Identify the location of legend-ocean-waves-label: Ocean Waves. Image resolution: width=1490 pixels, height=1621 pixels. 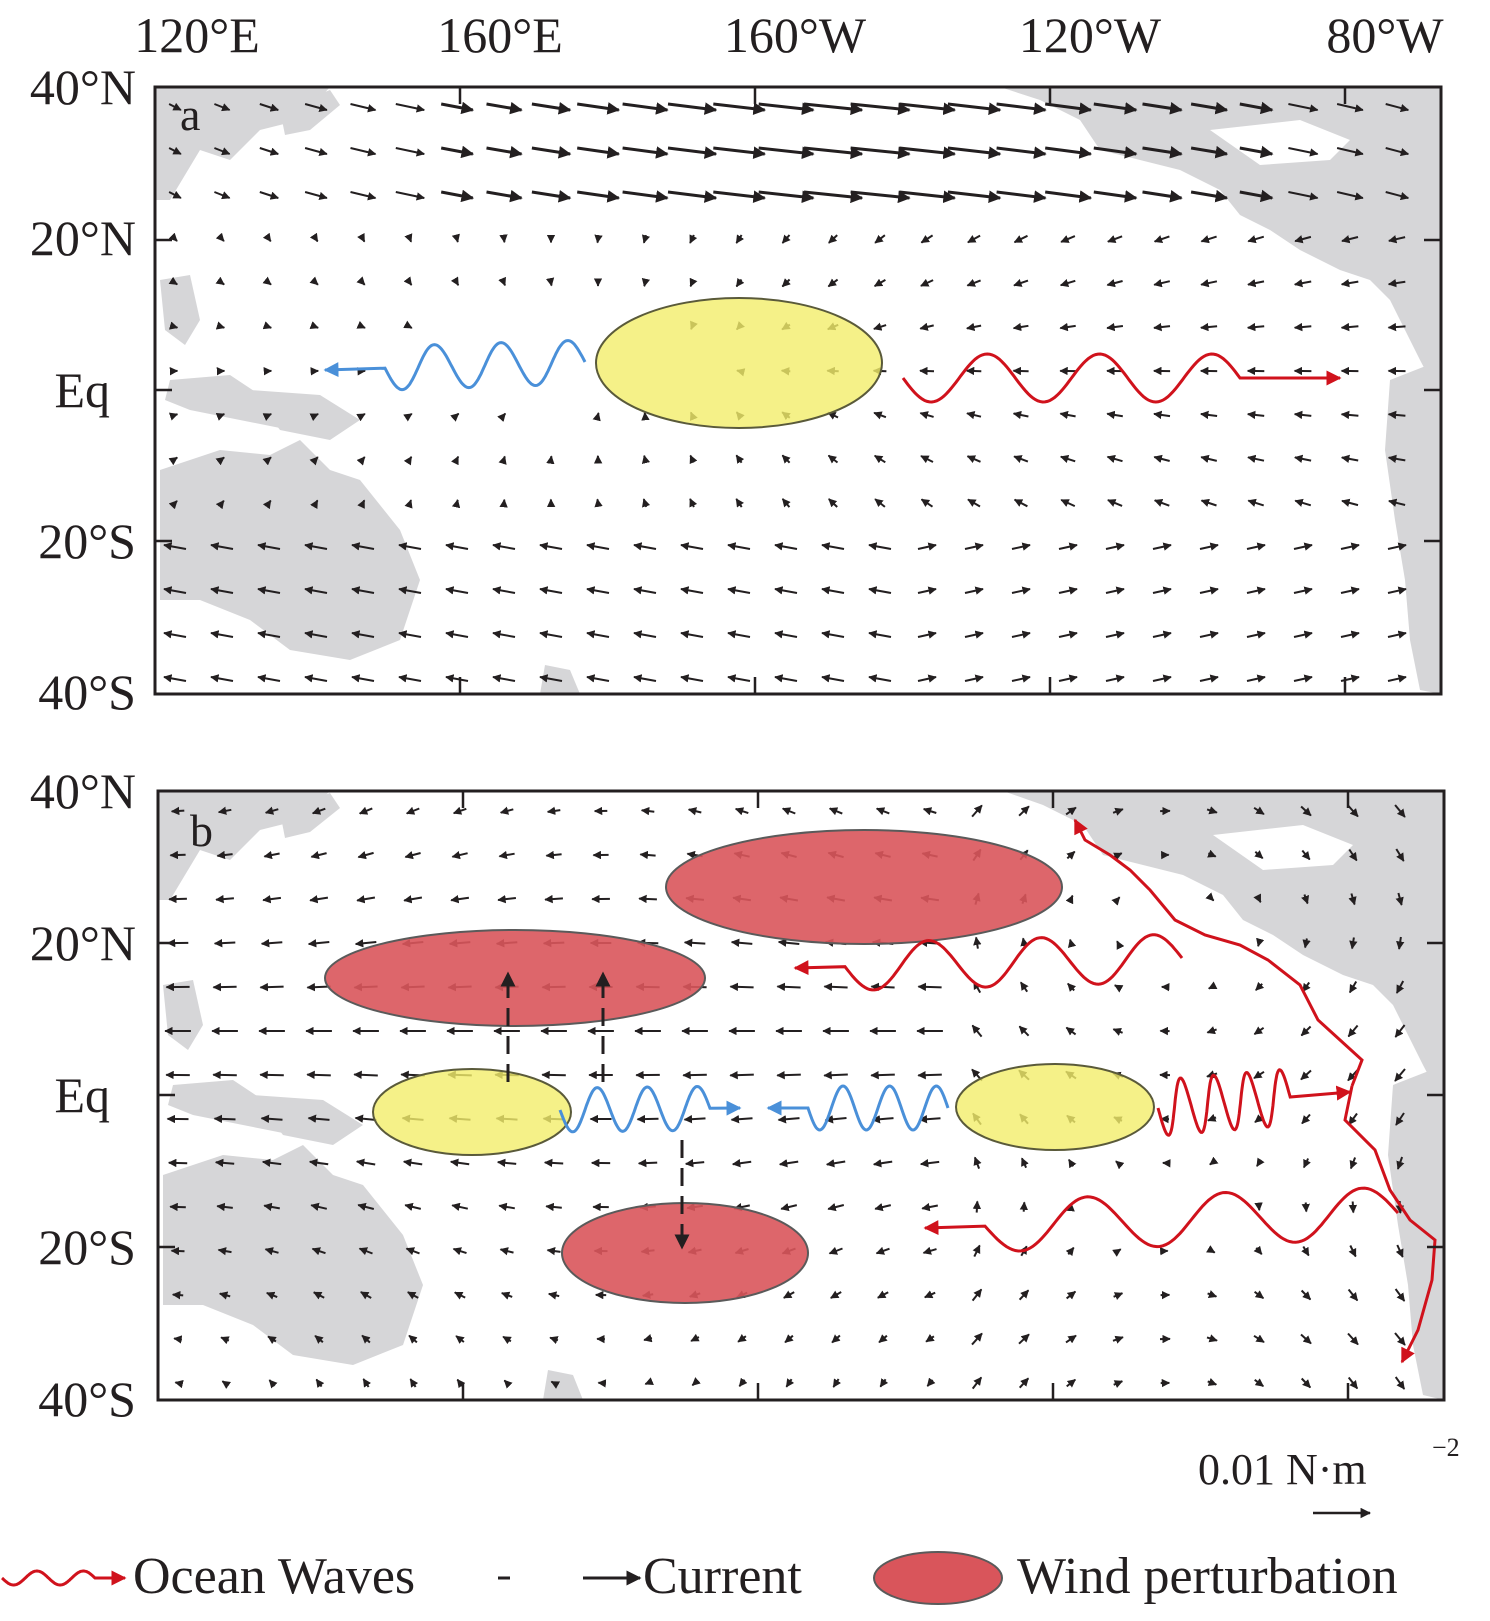
(274, 1576).